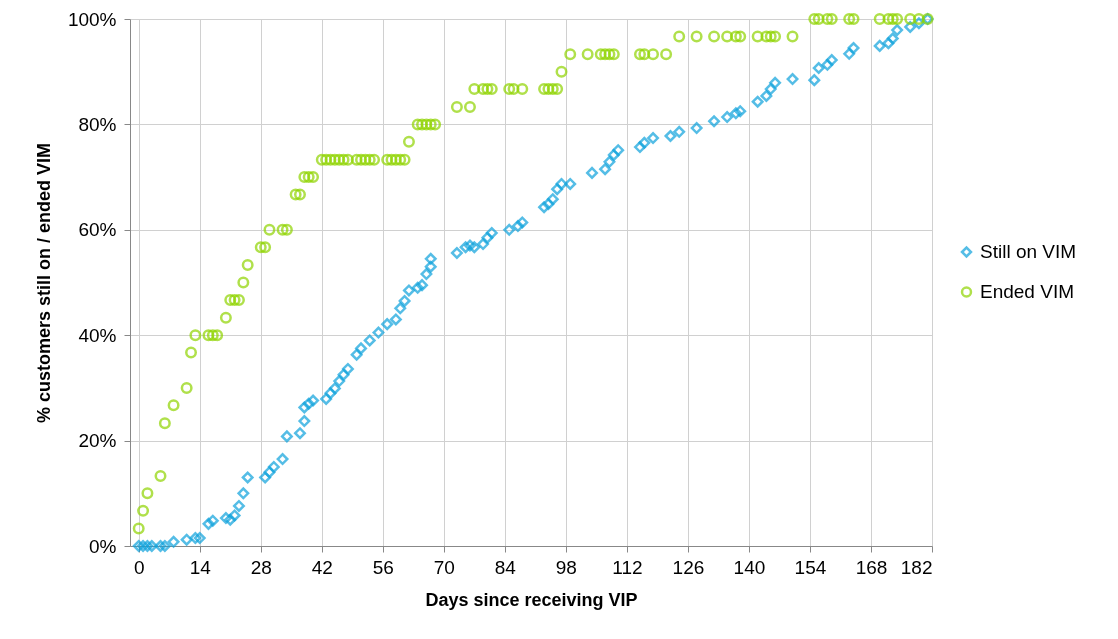 The image size is (1118, 639). I want to click on legend-label: Still on VIM, so click(1028, 251).